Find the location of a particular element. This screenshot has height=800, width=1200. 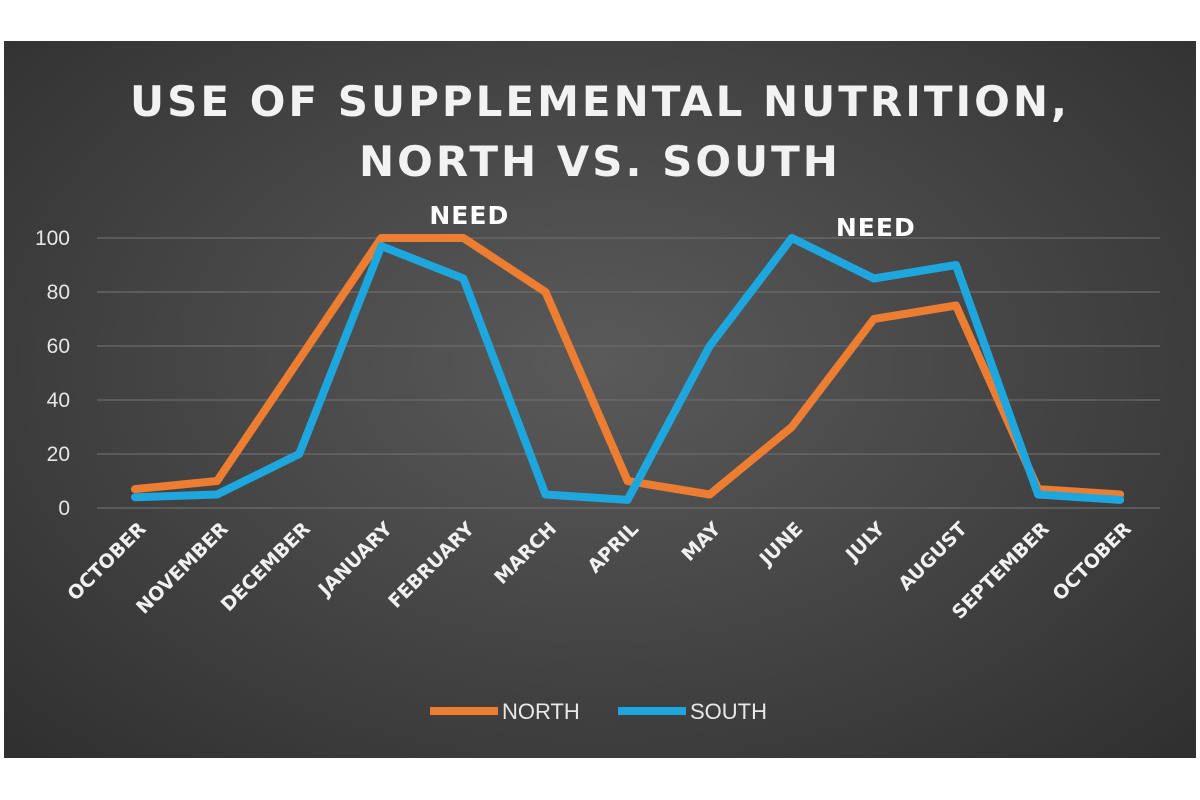

chart-title-line-1: USE OF SUPPLEMENTAL NUTRITION, is located at coordinates (600, 101).